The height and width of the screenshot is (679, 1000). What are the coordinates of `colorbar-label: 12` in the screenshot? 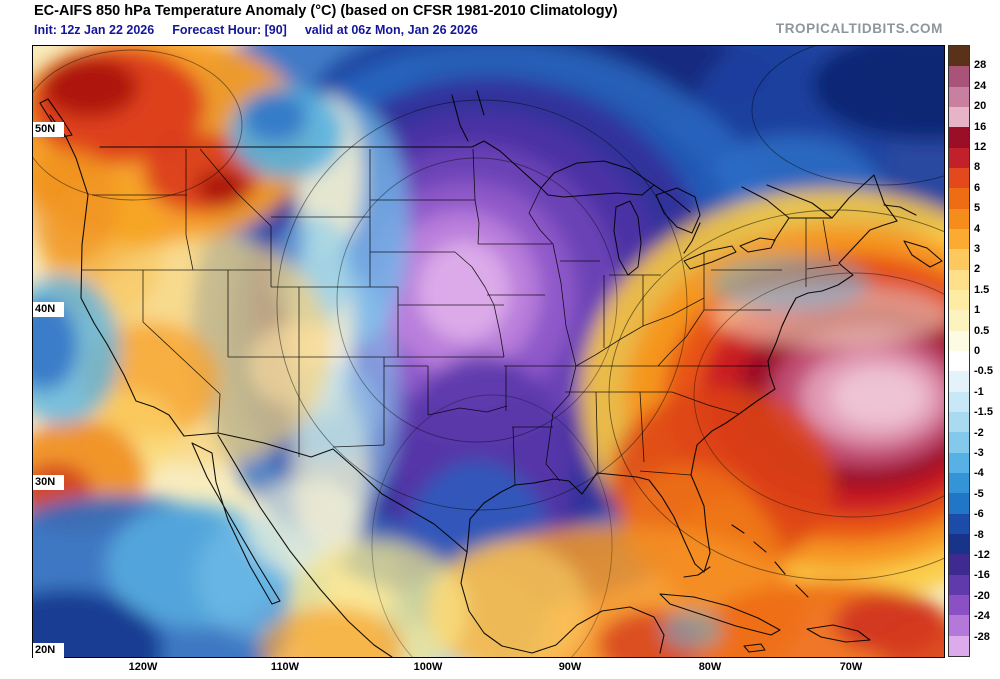 It's located at (980, 147).